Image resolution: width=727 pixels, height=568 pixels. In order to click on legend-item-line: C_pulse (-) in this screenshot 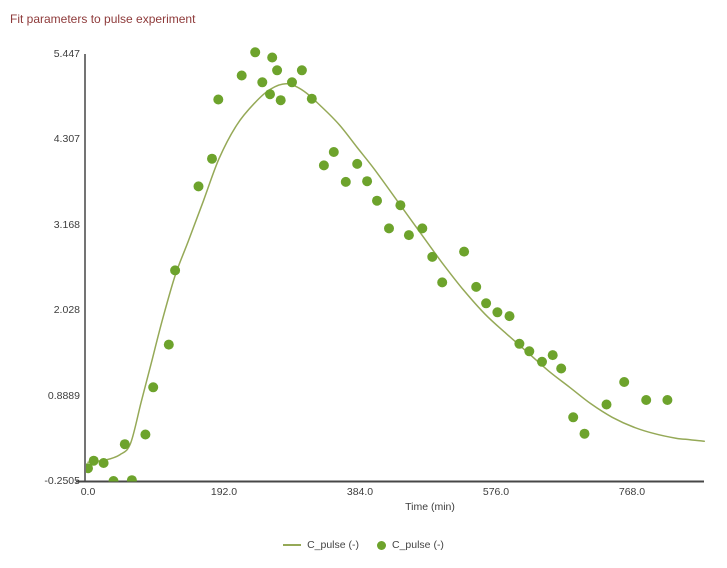, I will do `click(321, 545)`.